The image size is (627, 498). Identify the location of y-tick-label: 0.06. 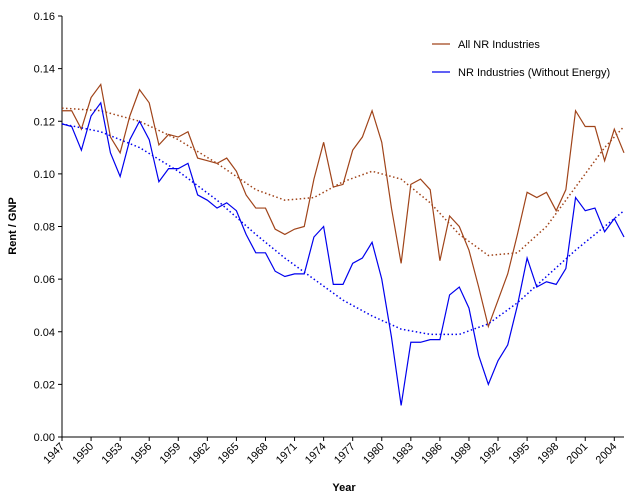
(44, 280).